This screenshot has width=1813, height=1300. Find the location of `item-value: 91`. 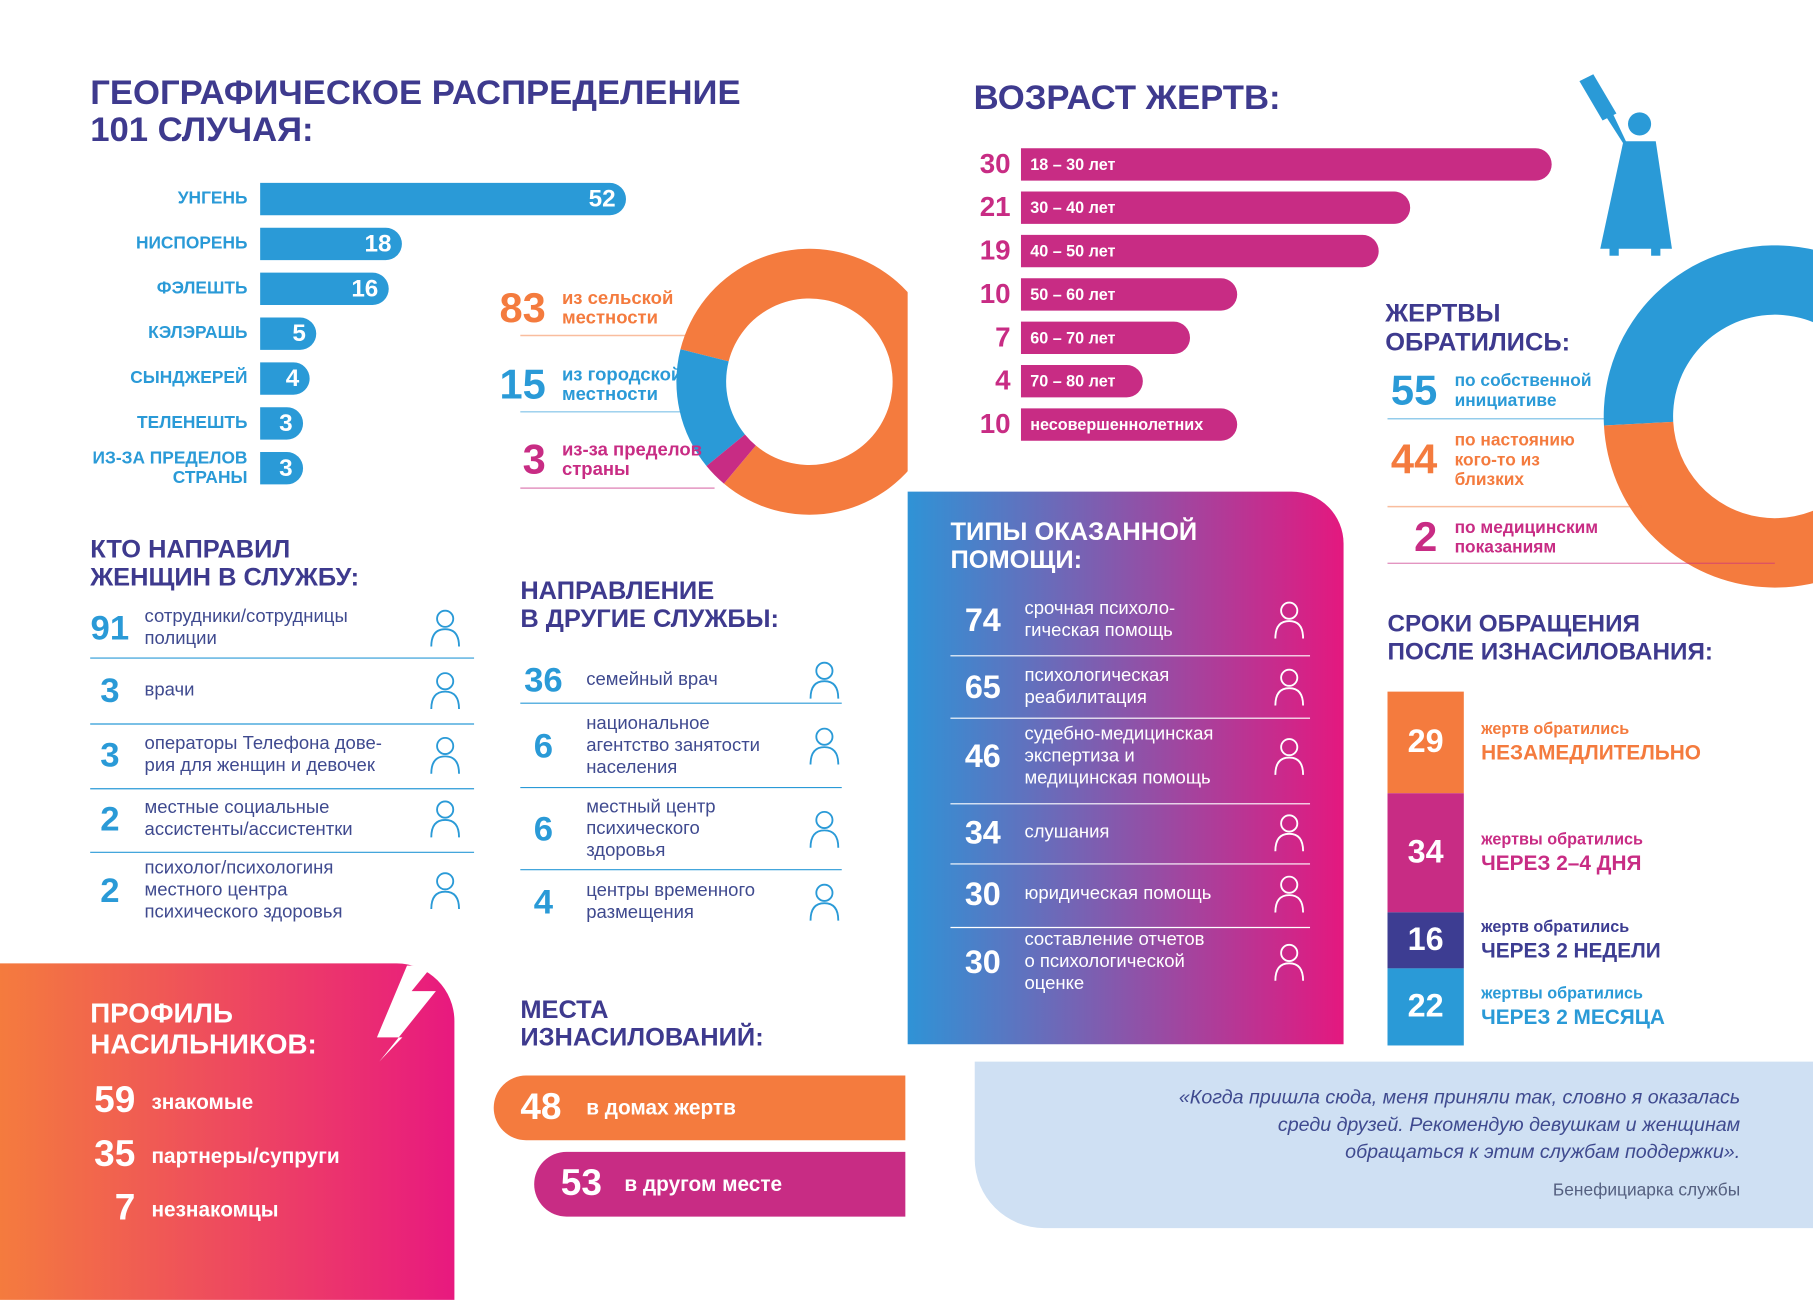

item-value: 91 is located at coordinates (110, 629).